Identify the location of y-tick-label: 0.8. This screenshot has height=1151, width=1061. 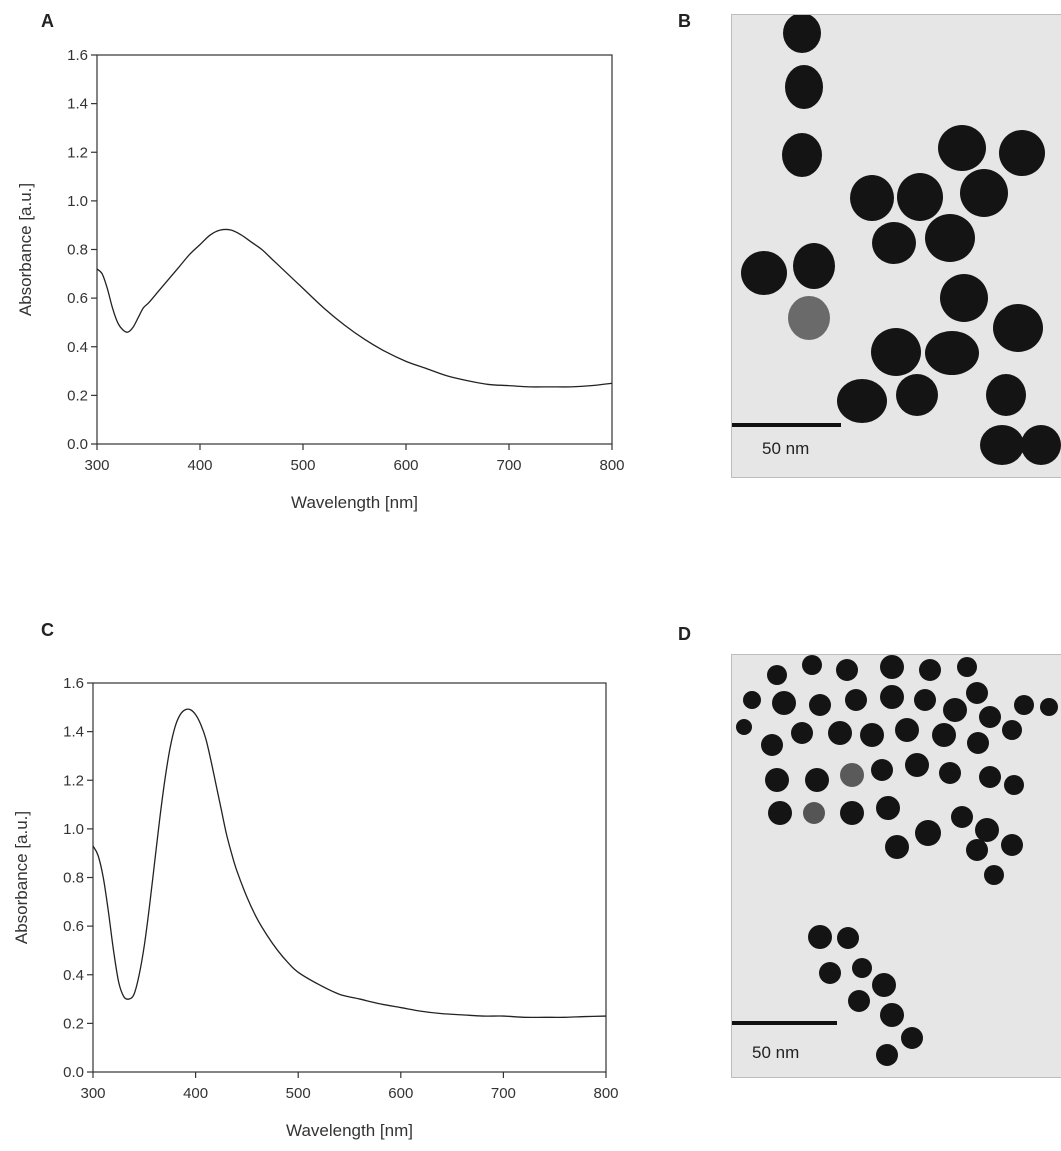
(73, 878).